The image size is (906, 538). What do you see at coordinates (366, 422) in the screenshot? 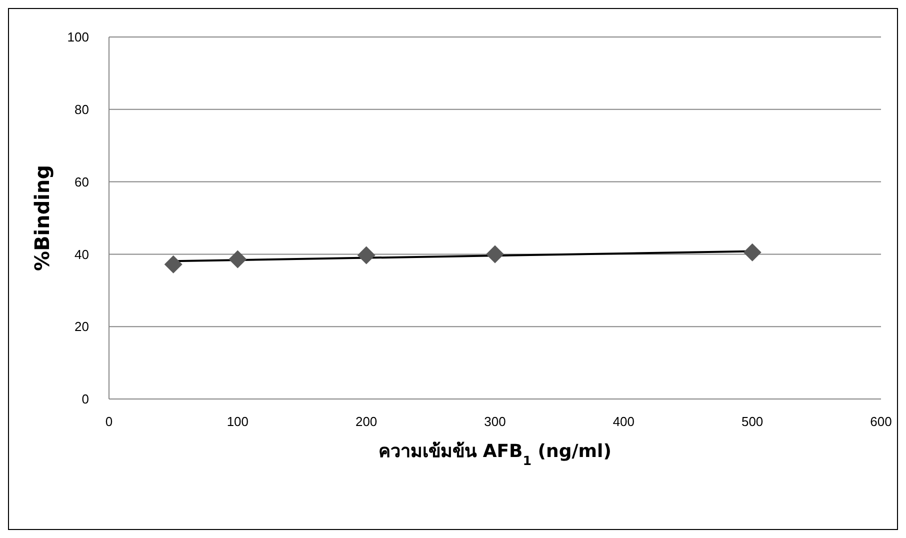
I see `x-tick-label: 200` at bounding box center [366, 422].